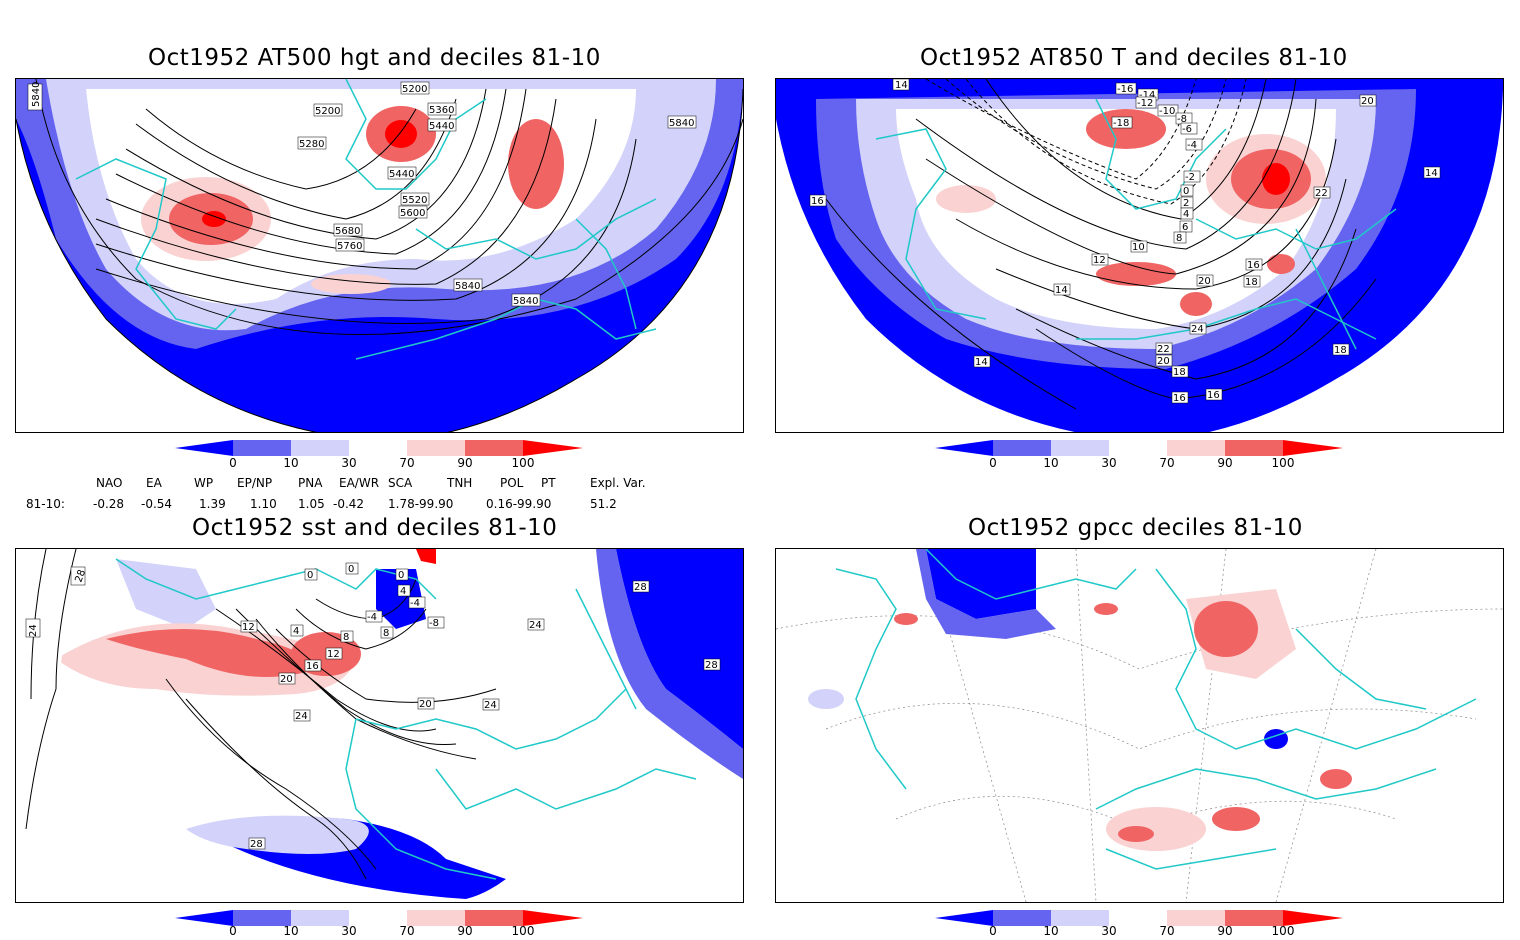 This screenshot has width=1520, height=940. What do you see at coordinates (1101, 244) in the screenshot?
I see `temperature-contours` at bounding box center [1101, 244].